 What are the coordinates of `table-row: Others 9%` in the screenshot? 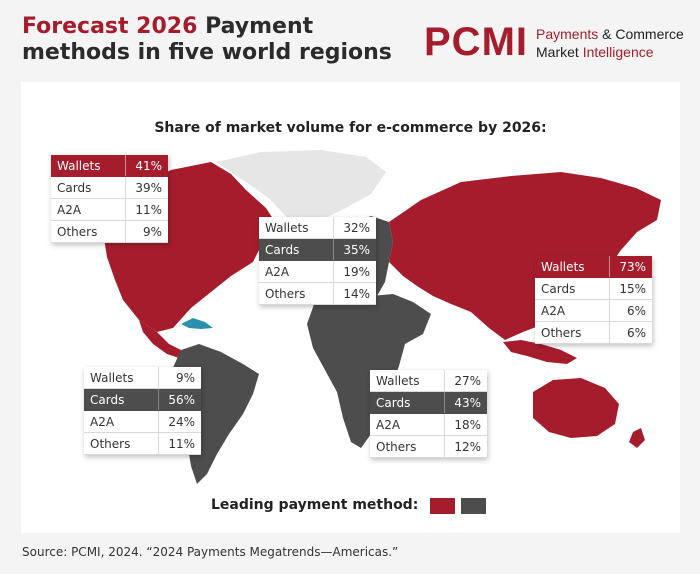 It's located at (109, 231).